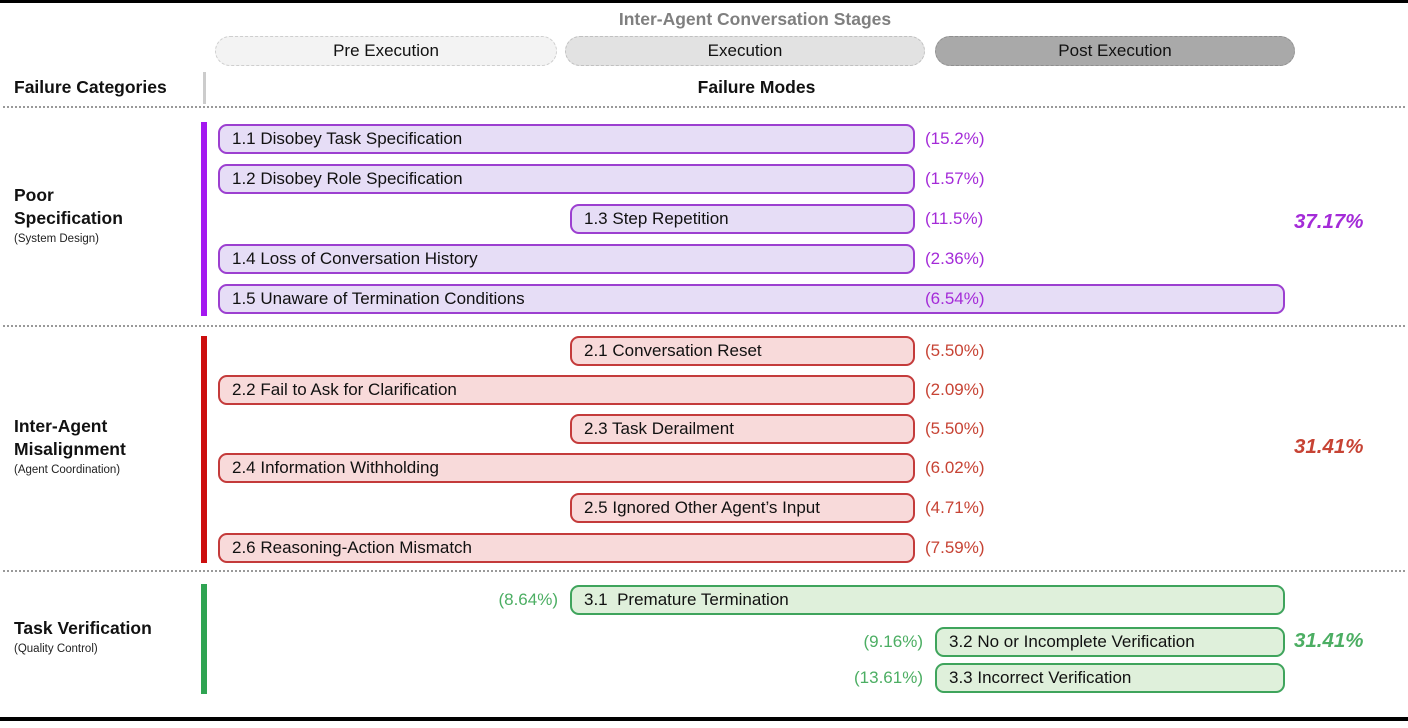 Image resolution: width=1408 pixels, height=728 pixels. Describe the element at coordinates (955, 350) in the screenshot. I see `mode-pct-2-1: (5.50%)` at that location.